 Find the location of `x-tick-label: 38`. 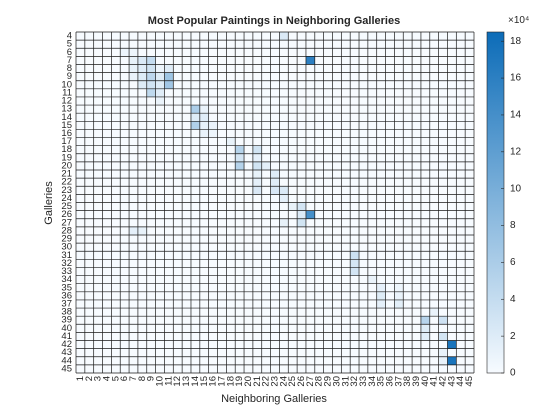

x-tick-label: 38 is located at coordinates (407, 381).